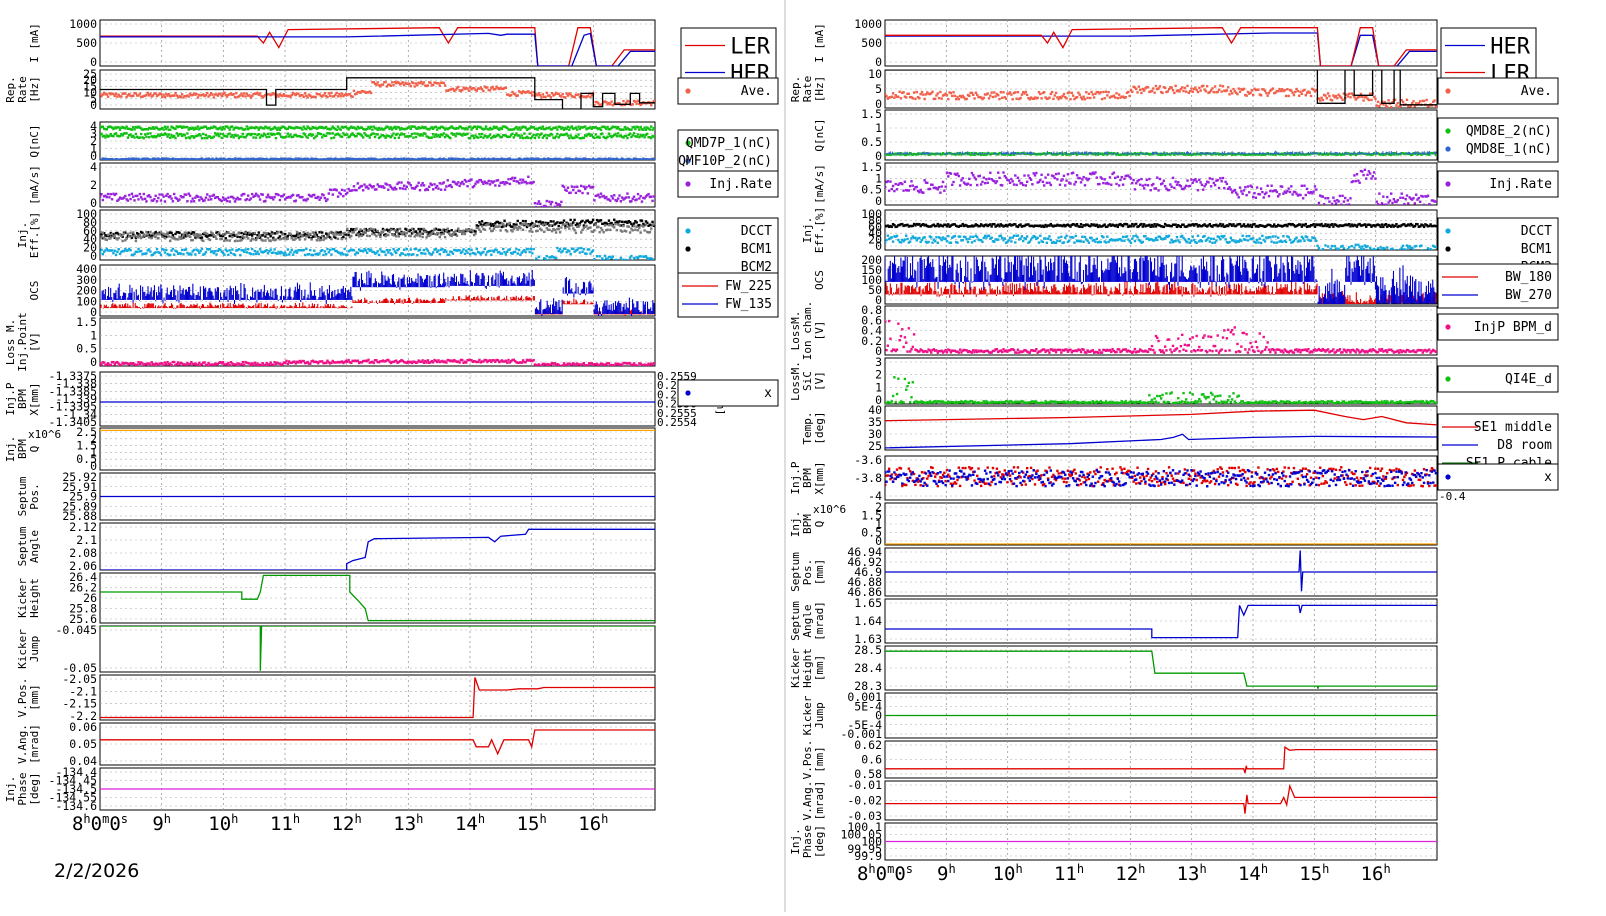 The width and height of the screenshot is (1606, 916). What do you see at coordinates (377, 47) in the screenshot?
I see `series-ler` at bounding box center [377, 47].